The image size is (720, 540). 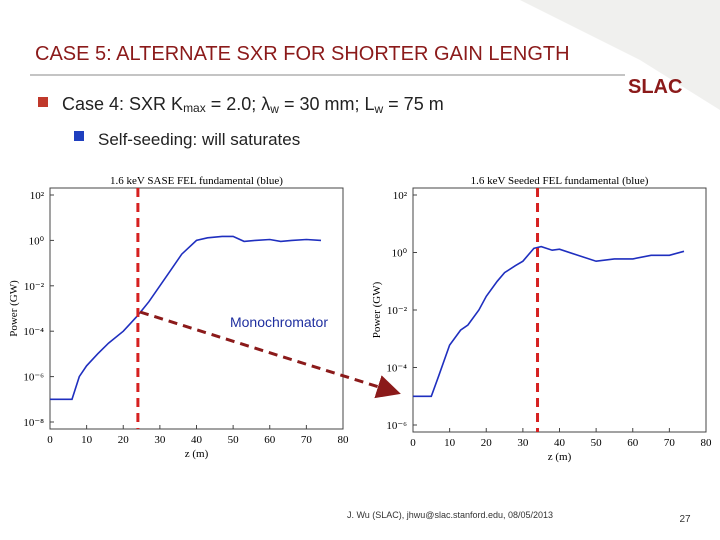 I want to click on page-number: 27, so click(x=685, y=519).